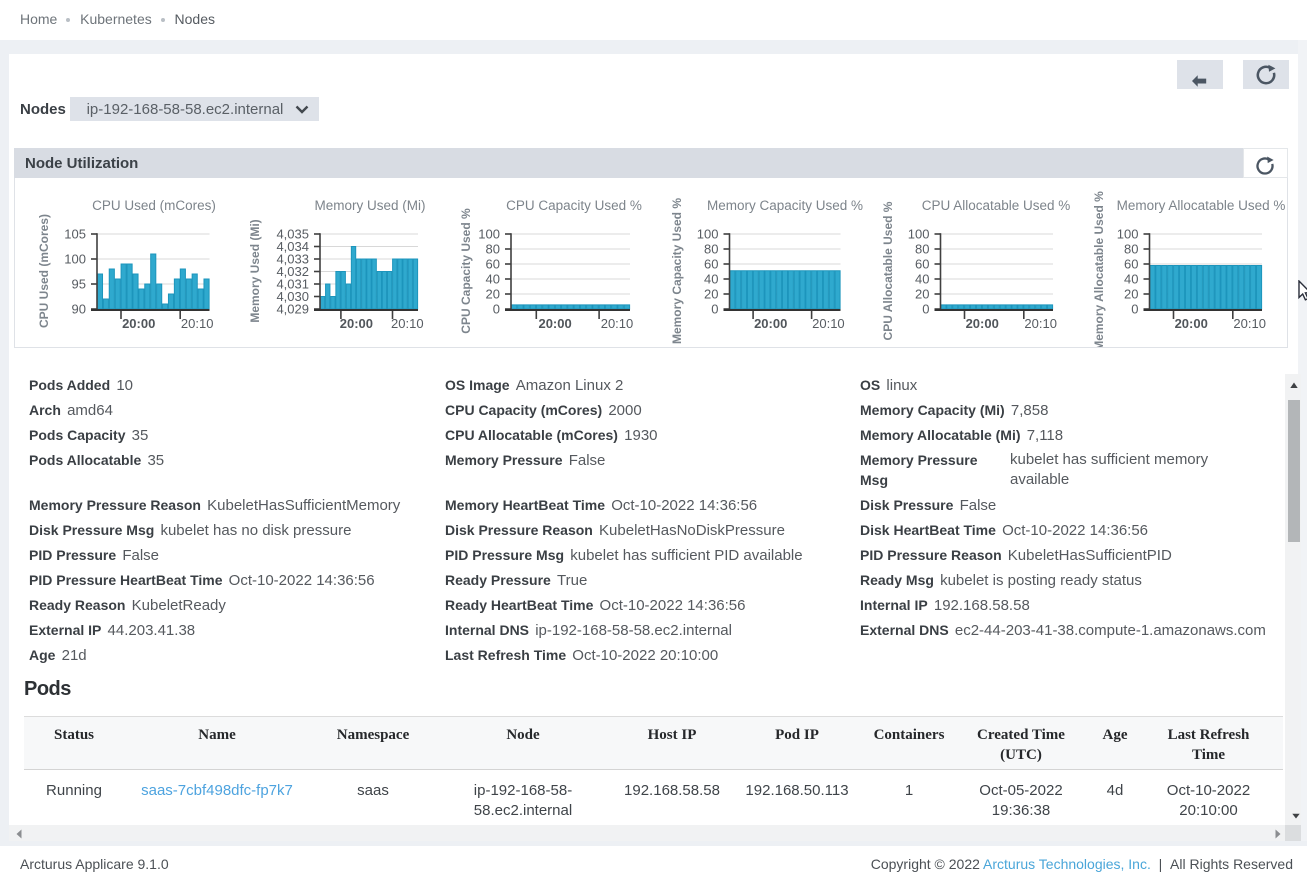 The height and width of the screenshot is (876, 1307). Describe the element at coordinates (79, 309) in the screenshot. I see `svg-text: 90` at that location.